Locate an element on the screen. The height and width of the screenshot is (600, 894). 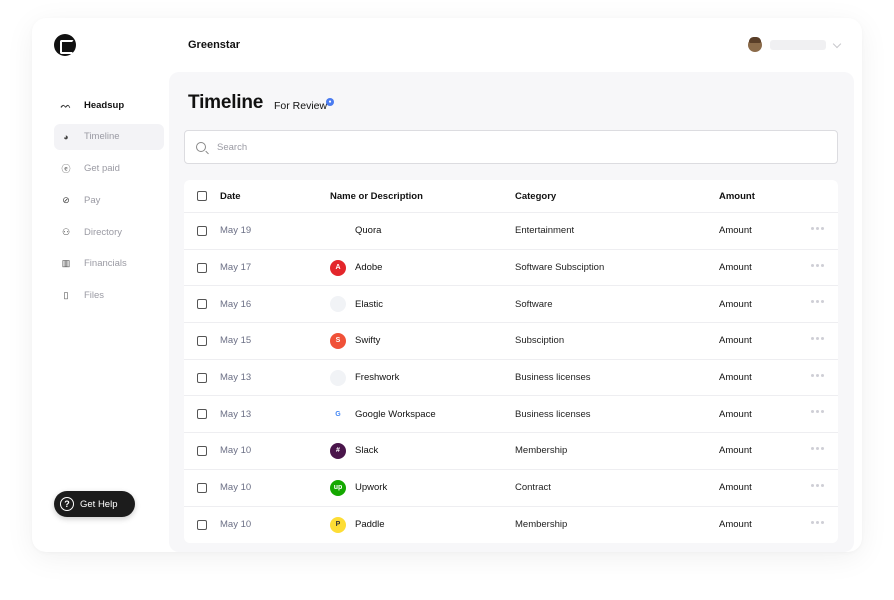
search-bar is located at coordinates (511, 147).